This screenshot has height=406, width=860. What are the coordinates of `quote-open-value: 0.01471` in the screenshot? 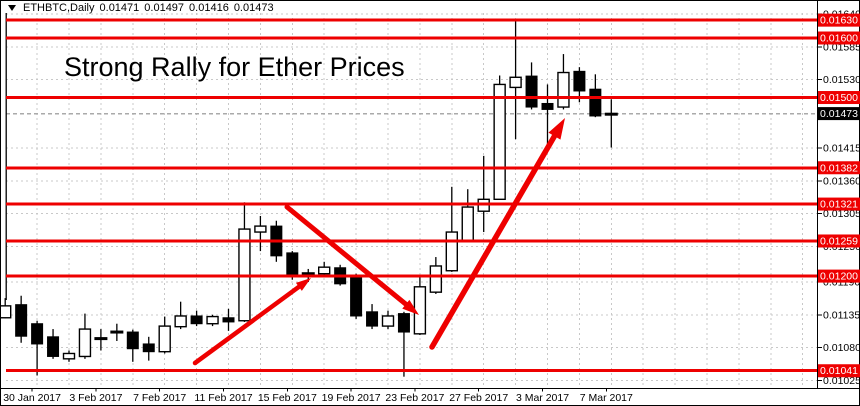 It's located at (119, 7).